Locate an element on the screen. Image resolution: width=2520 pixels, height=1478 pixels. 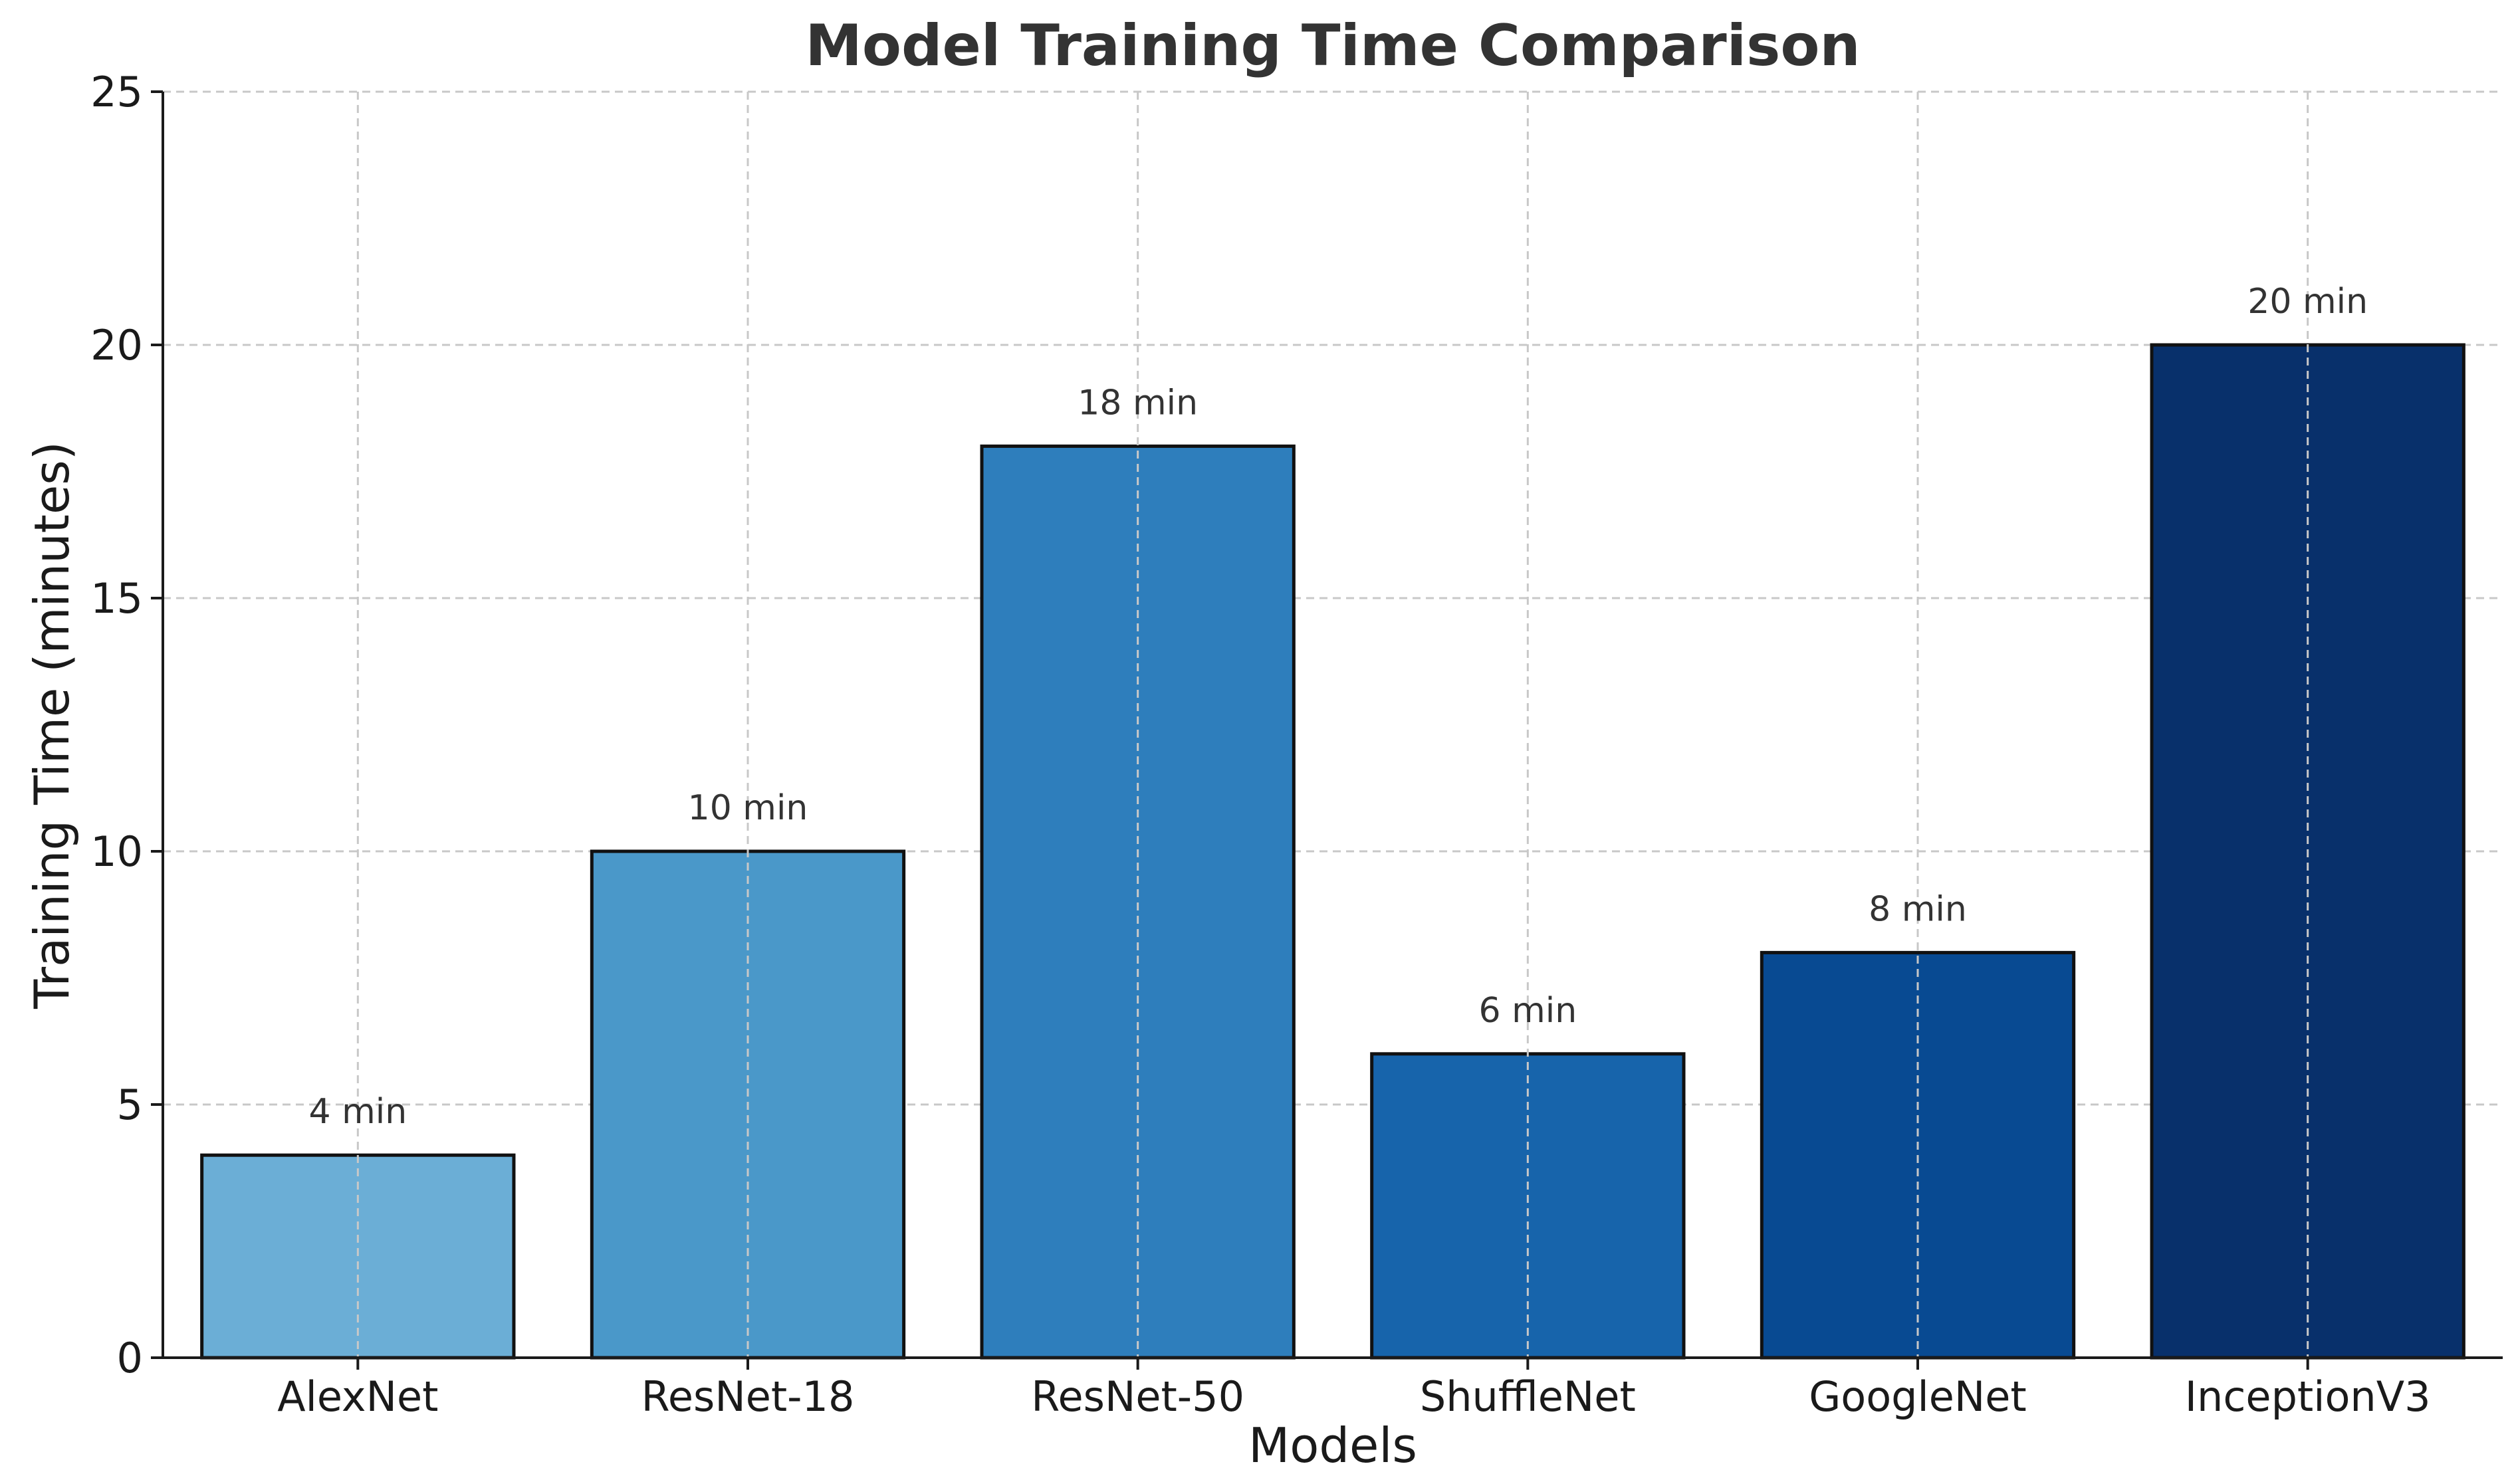
y-axis-label: Training Time (minutes) is located at coordinates (52, 725).